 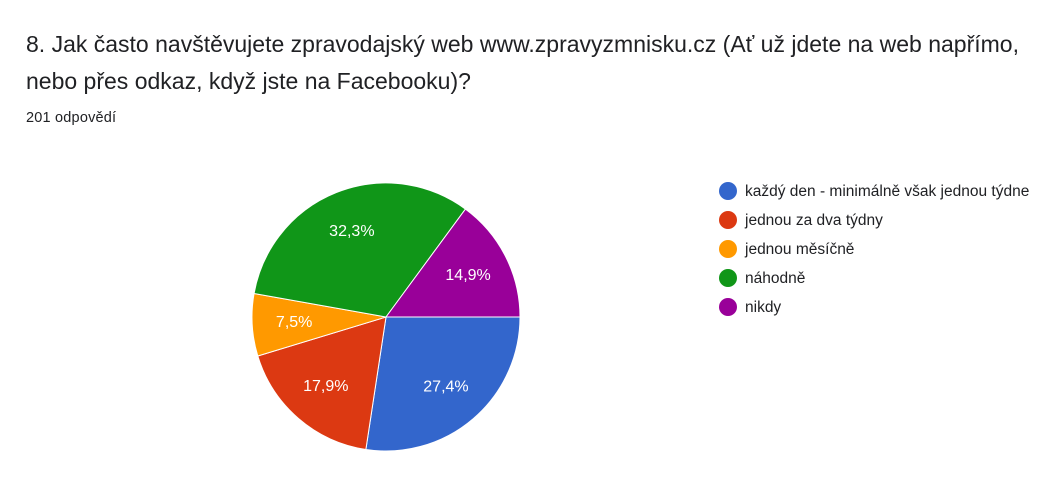 I want to click on pie-slice-labels: 27,4% 17,9% 7,5% 32,3% 14,9%, so click(x=383, y=309).